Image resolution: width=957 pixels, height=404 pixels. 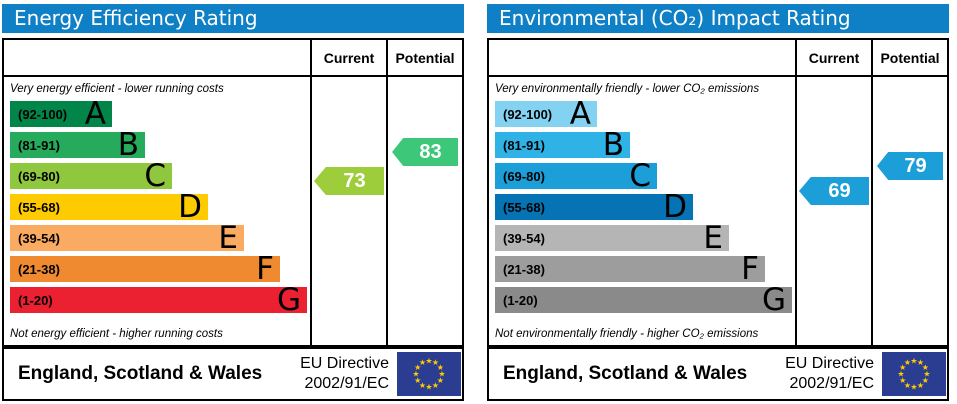 What do you see at coordinates (233, 18) in the screenshot?
I see `panel-title: Energy Efficiency Rating` at bounding box center [233, 18].